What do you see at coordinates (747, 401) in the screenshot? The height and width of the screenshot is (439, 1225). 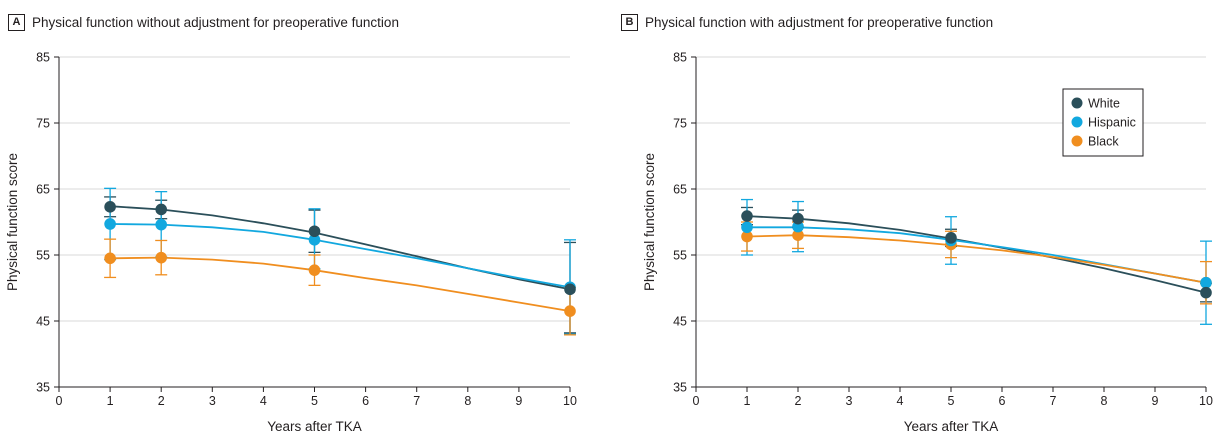 I see `chart-b-x-tick-label: 1` at bounding box center [747, 401].